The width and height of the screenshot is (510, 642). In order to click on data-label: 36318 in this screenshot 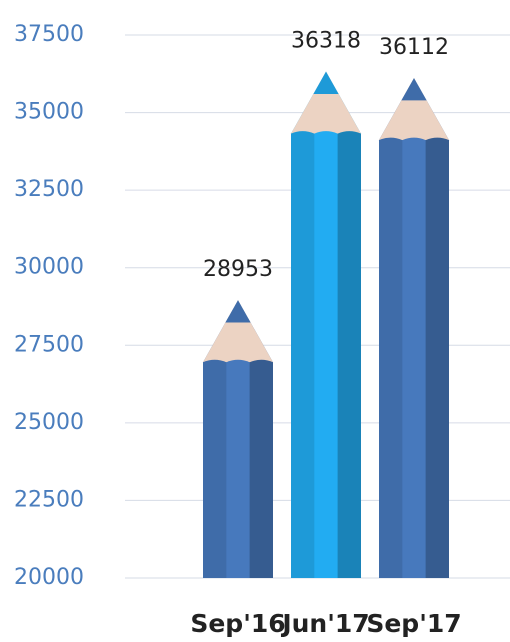, I will do `click(326, 41)`.